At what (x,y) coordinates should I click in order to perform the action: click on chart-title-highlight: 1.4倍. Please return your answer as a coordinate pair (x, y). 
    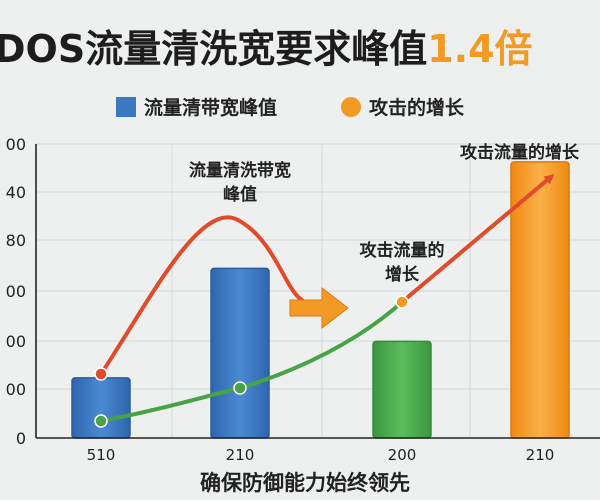
    Looking at the image, I should click on (479, 49).